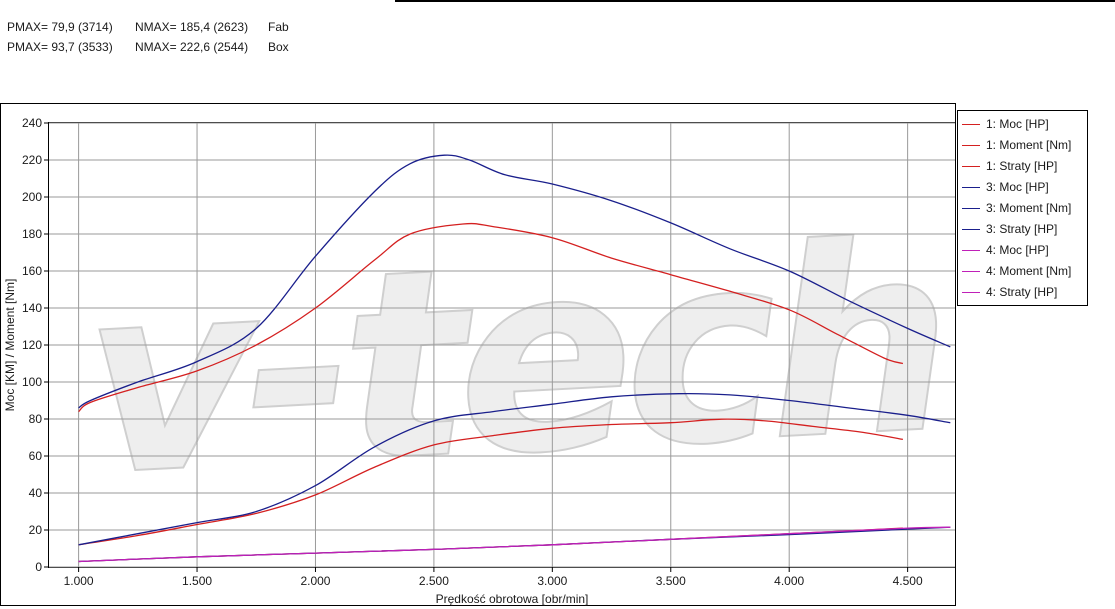 Image resolution: width=1115 pixels, height=609 pixels. I want to click on y-tick-label: 160, so click(32, 271).